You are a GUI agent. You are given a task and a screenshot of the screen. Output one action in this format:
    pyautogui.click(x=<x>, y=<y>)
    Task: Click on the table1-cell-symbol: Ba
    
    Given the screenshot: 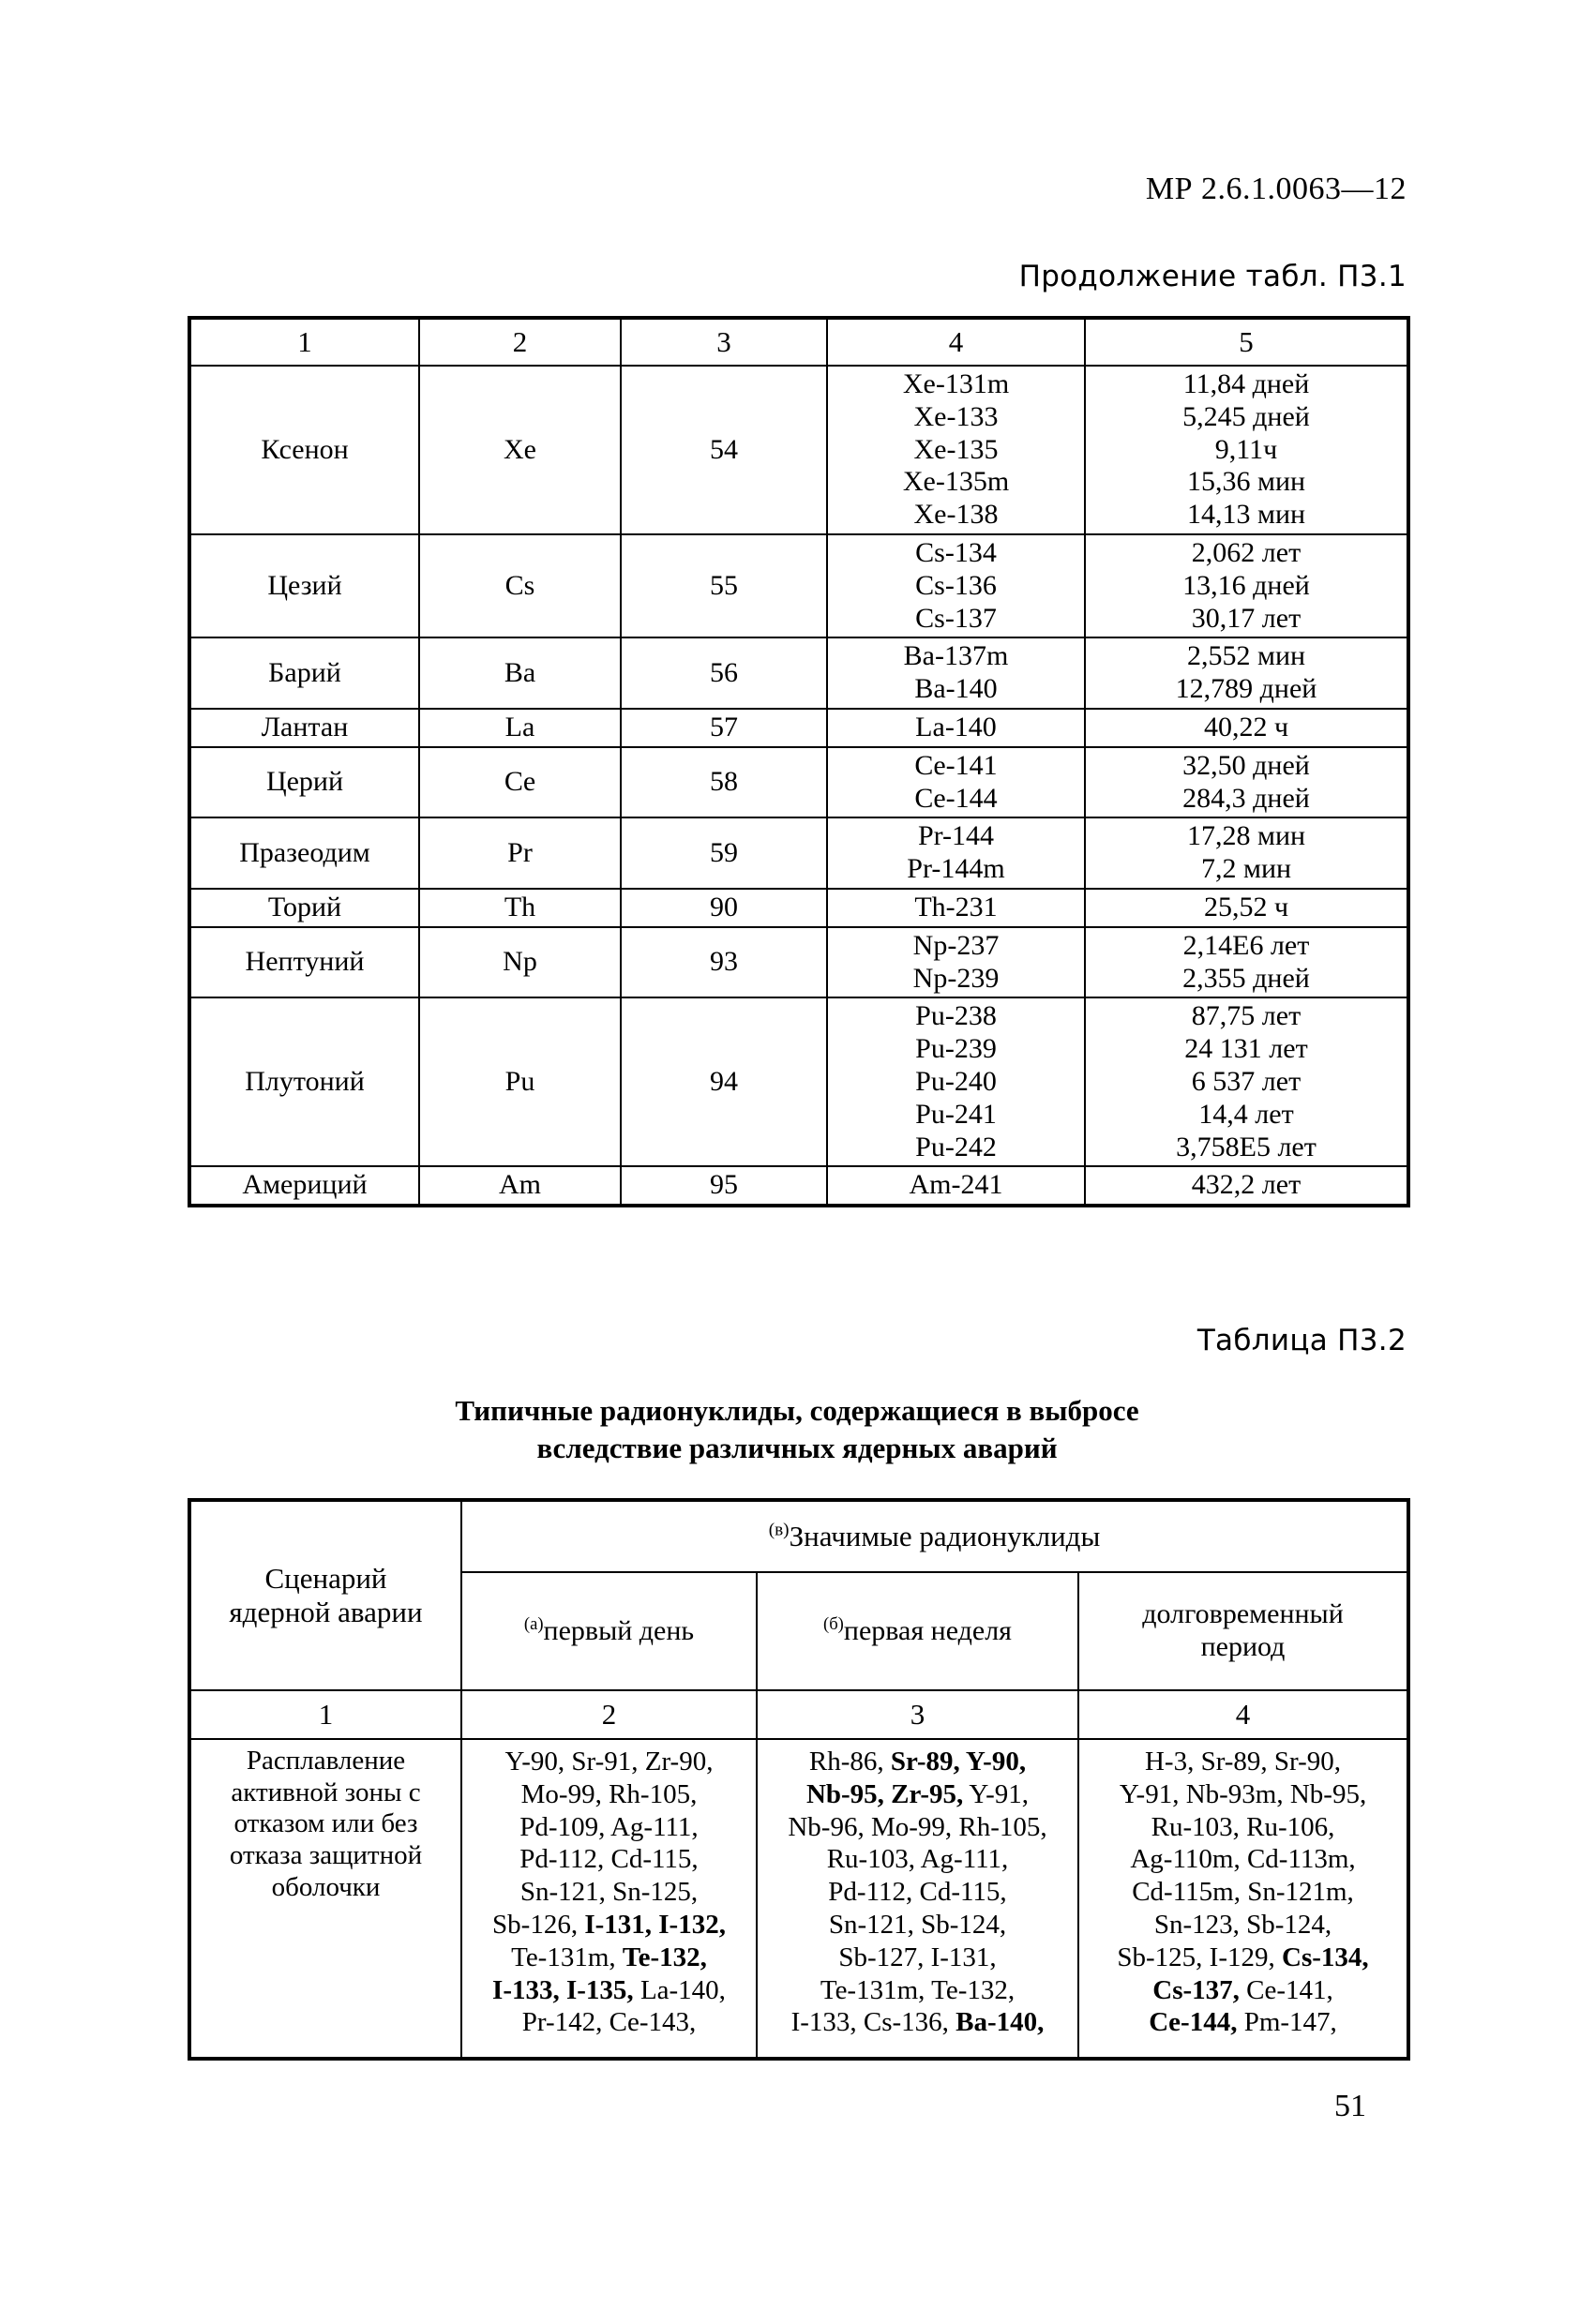 What is the action you would take?
    pyautogui.click(x=520, y=674)
    